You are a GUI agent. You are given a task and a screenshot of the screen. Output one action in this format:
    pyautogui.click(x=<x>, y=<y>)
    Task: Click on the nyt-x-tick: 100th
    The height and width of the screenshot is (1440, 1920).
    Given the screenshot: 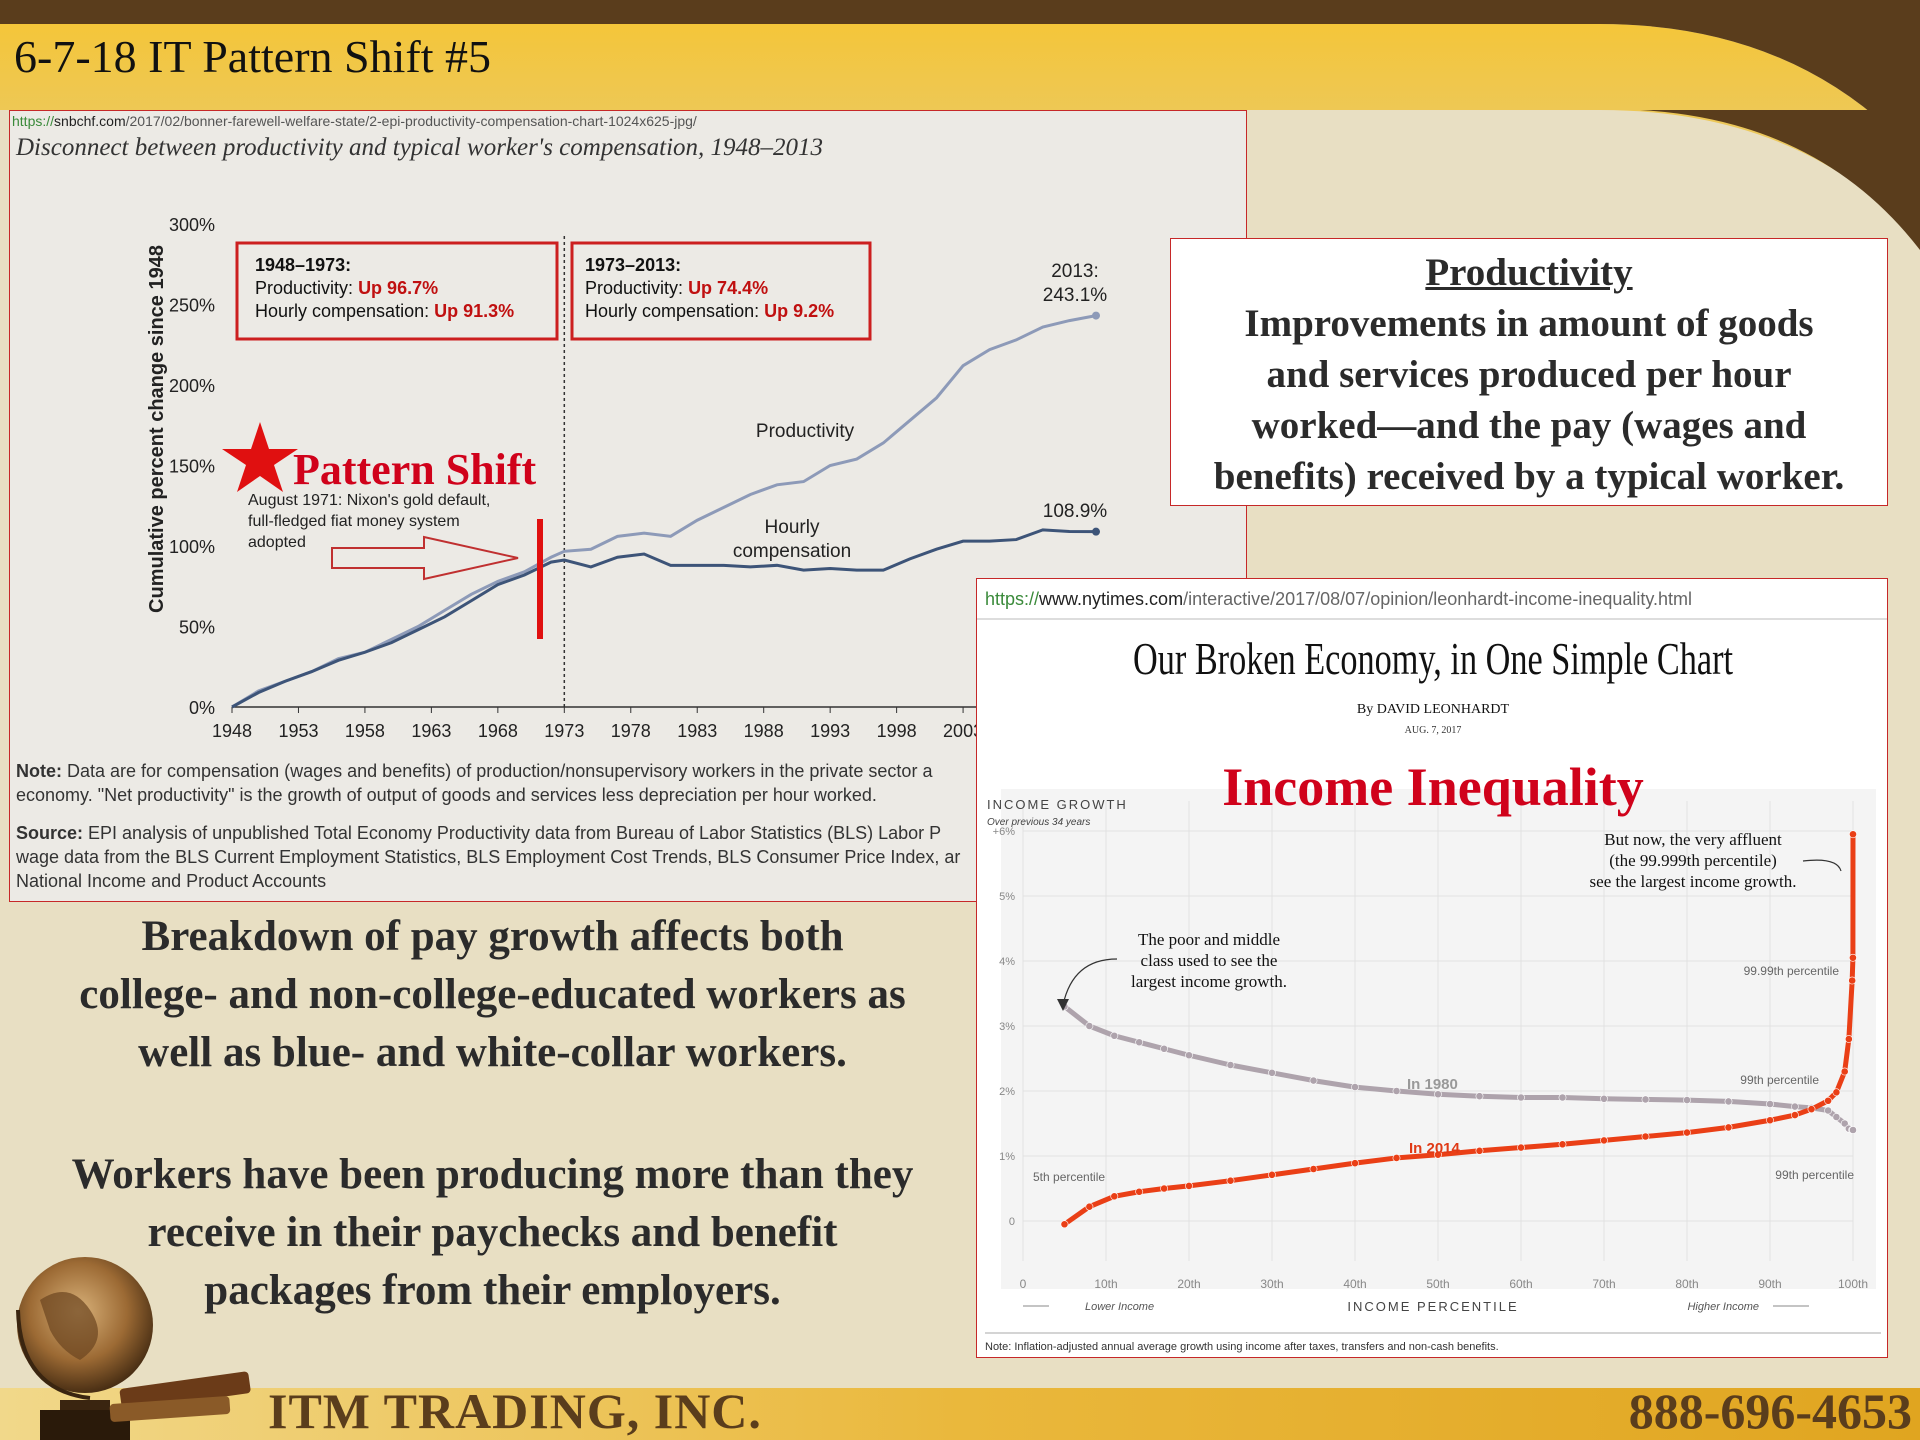 What is the action you would take?
    pyautogui.click(x=1853, y=1284)
    